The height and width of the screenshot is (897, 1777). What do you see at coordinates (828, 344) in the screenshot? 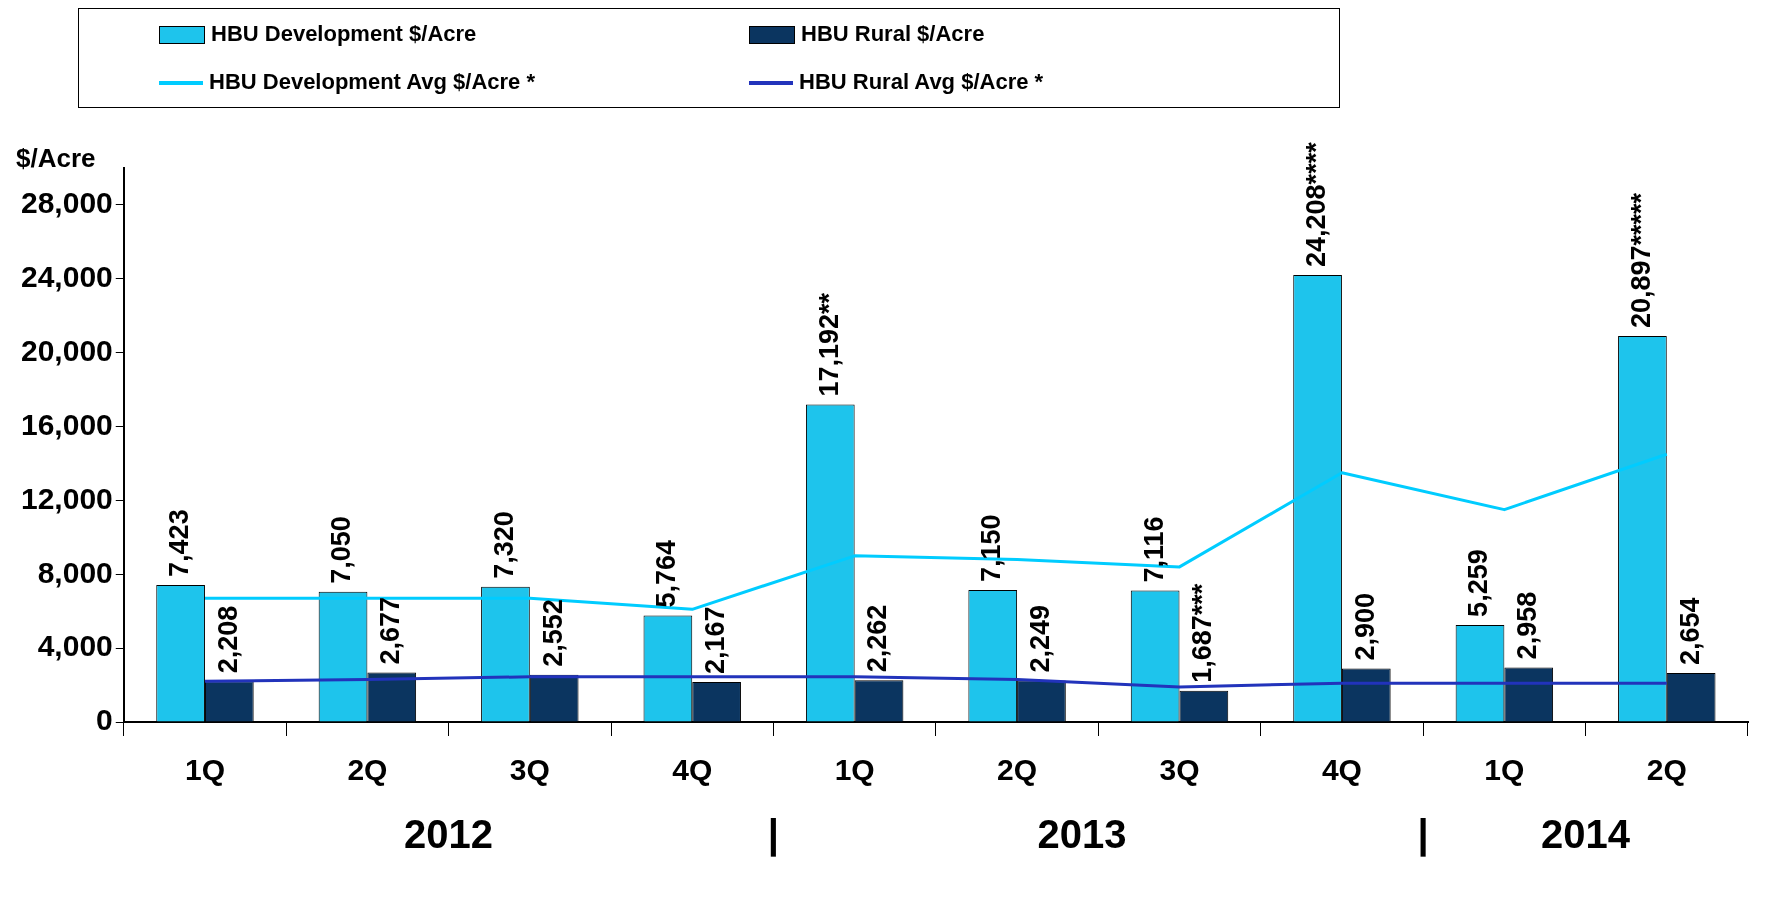
I see `data-label: 17,192**` at bounding box center [828, 344].